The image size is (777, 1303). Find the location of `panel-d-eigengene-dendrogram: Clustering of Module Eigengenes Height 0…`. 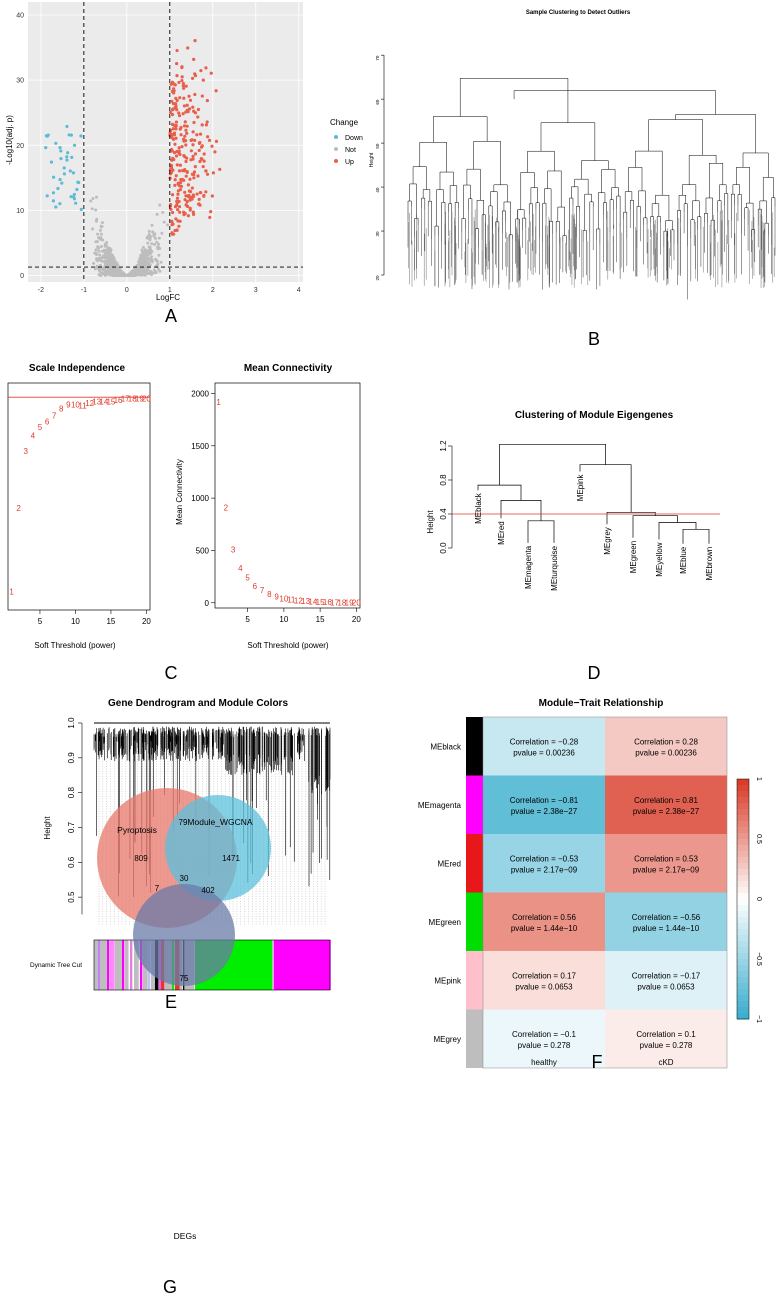

panel-d-eigengene-dendrogram: Clustering of Module Eigengenes Height 0… is located at coordinates (573, 500).